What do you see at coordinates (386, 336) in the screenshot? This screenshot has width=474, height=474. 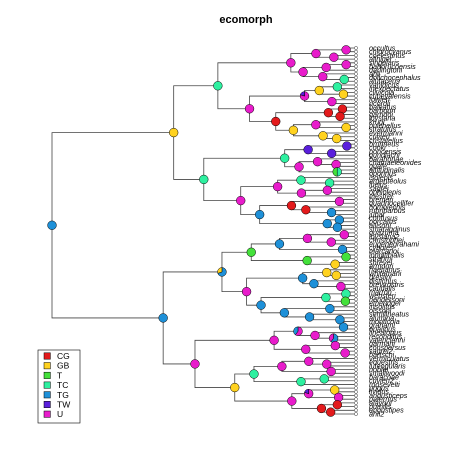 I see `tip-label: reconditus` at bounding box center [386, 336].